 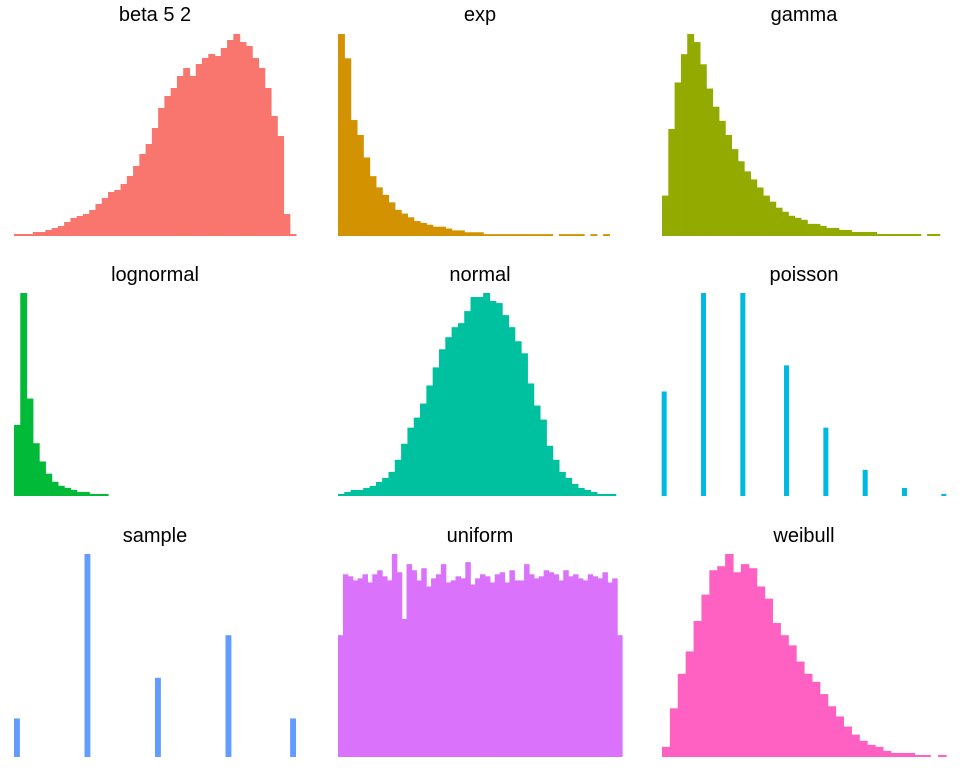 I want to click on facet-panel-sample: sample, so click(x=155, y=641).